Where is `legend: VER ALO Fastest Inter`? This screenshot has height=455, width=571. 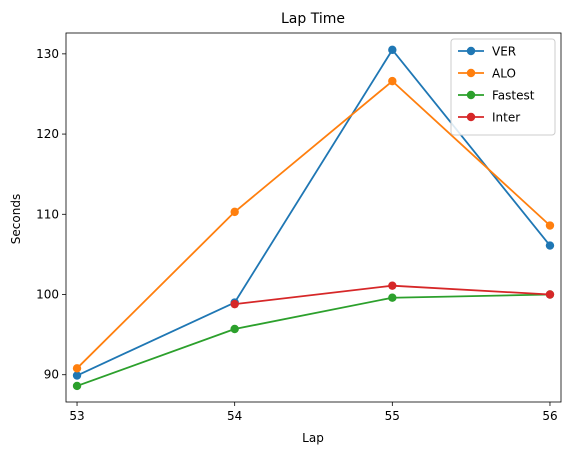
legend: VER ALO Fastest Inter is located at coordinates (503, 87).